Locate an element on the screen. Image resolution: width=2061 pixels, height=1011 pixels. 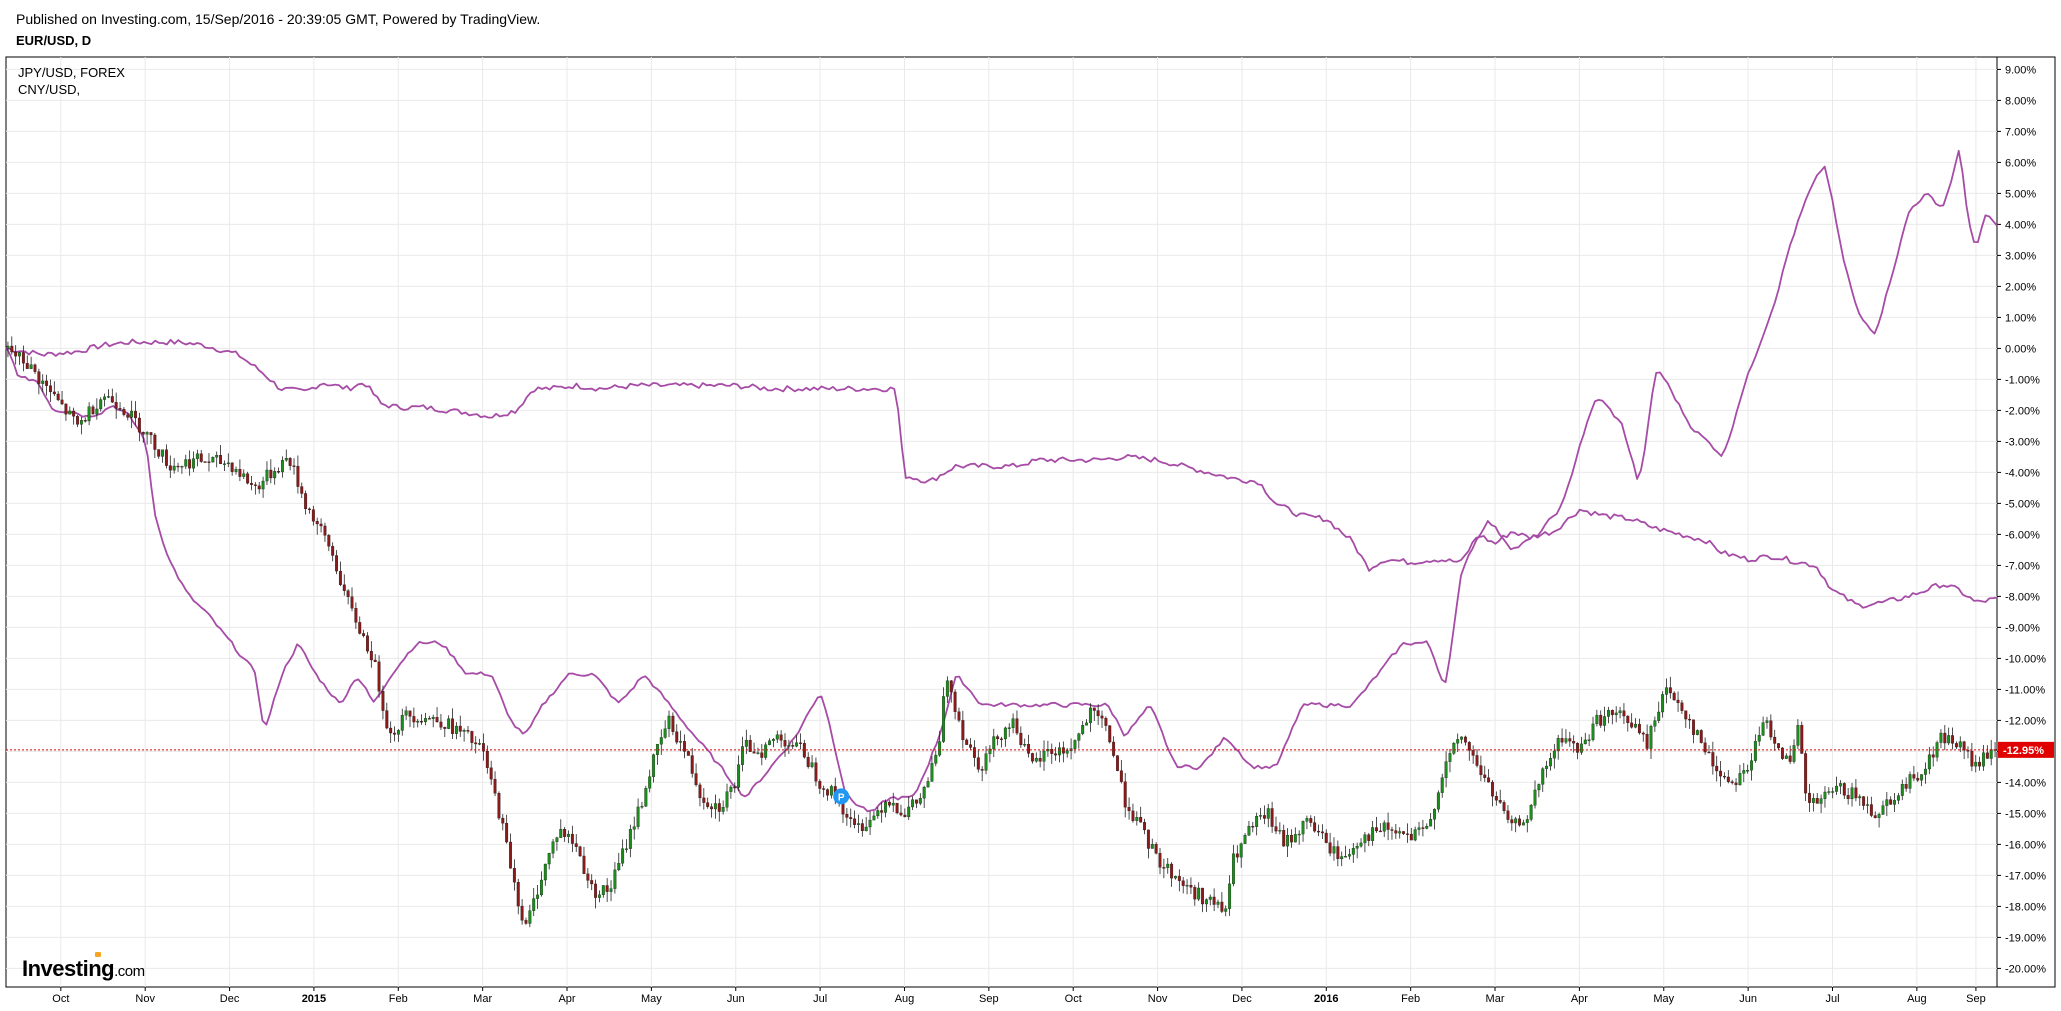
x-tick-label: Jul is located at coordinates (820, 999).